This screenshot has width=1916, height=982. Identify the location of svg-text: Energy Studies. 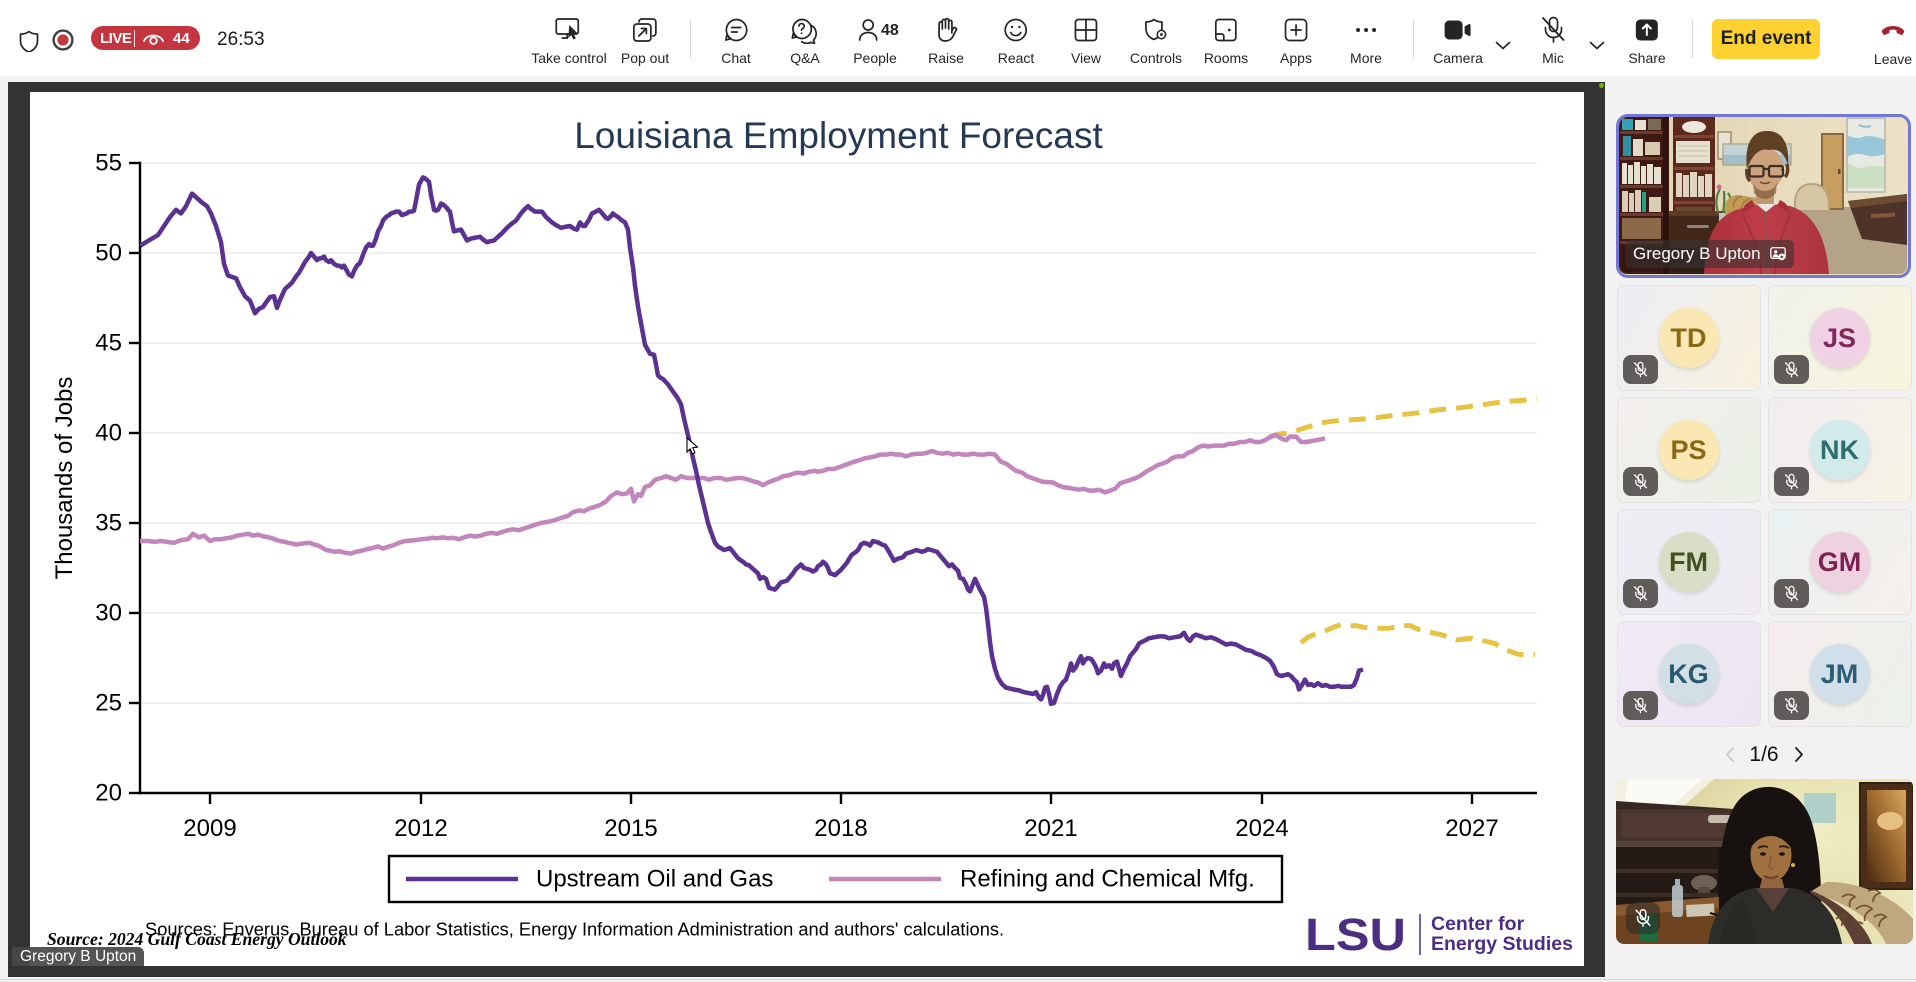
(1502, 944).